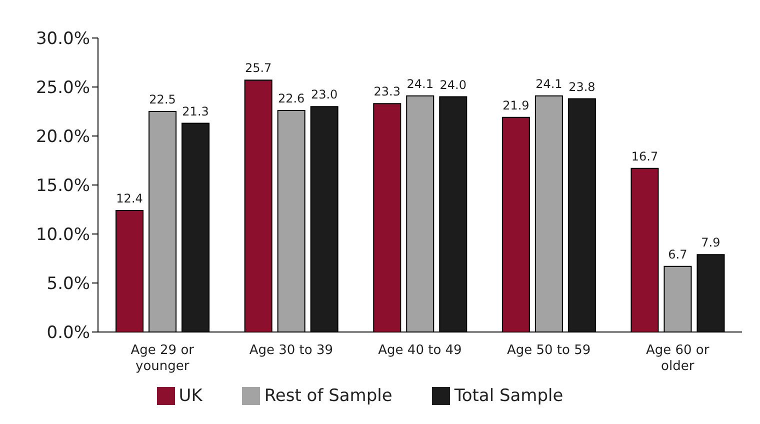 The height and width of the screenshot is (424, 760). I want to click on data-label: 12.4, so click(129, 198).